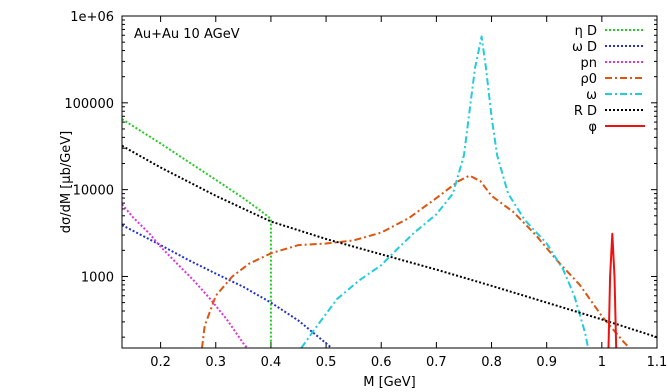  I want to click on x-tick-label: 1, so click(602, 362).